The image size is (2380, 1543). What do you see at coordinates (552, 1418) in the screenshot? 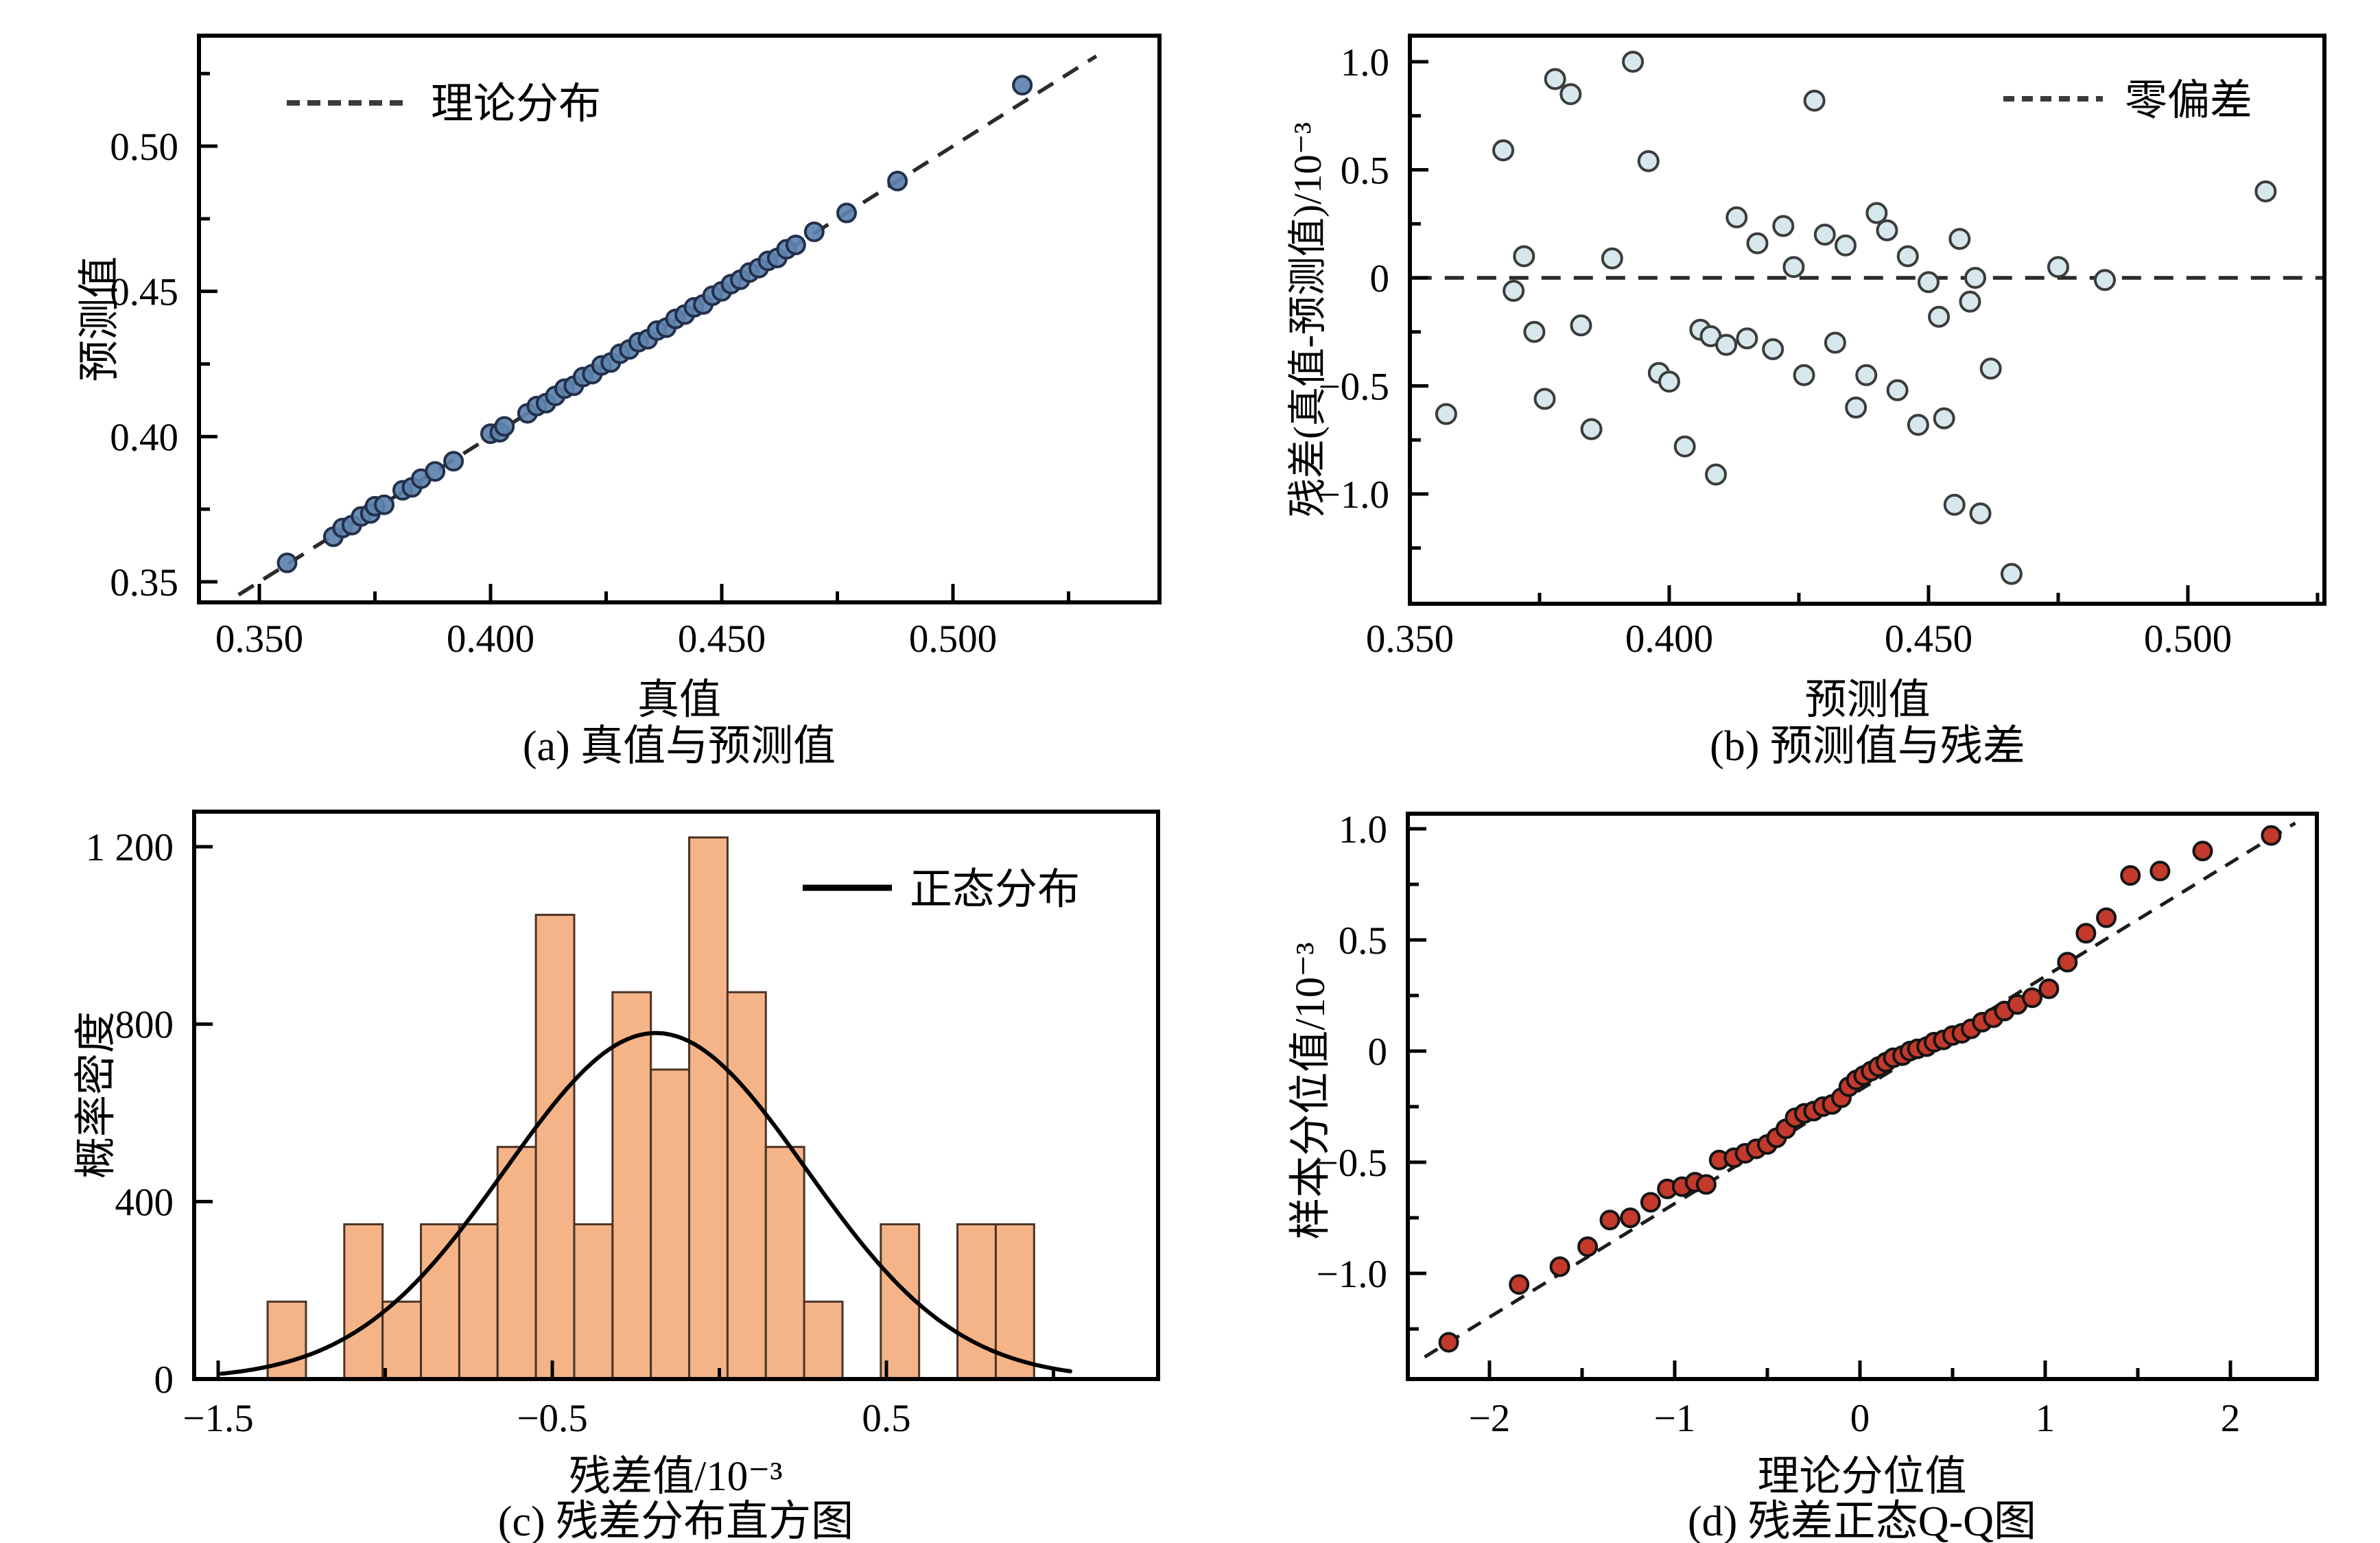
I see `x-tick-label: −0.5` at bounding box center [552, 1418].